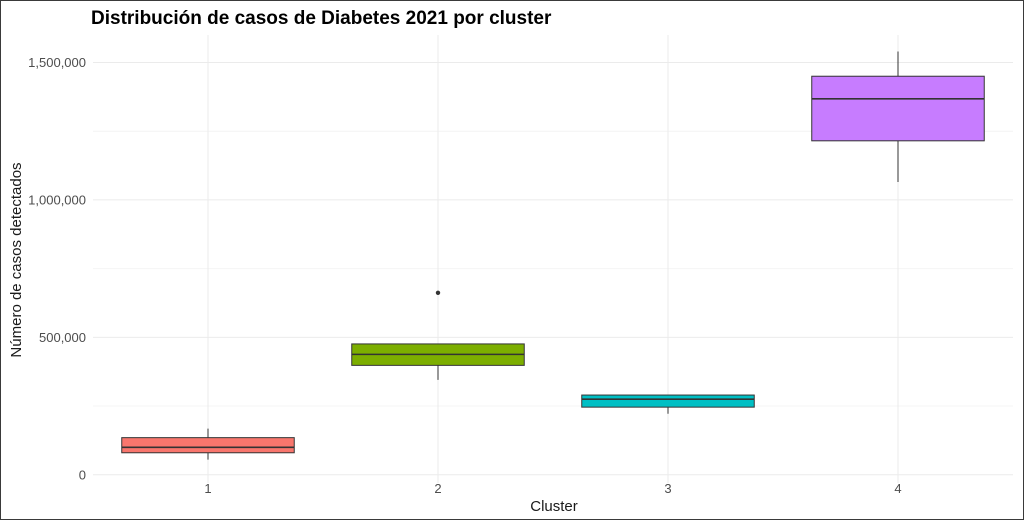  Describe the element at coordinates (16, 259) in the screenshot. I see `y-axis-title: Número de casos detectados` at that location.